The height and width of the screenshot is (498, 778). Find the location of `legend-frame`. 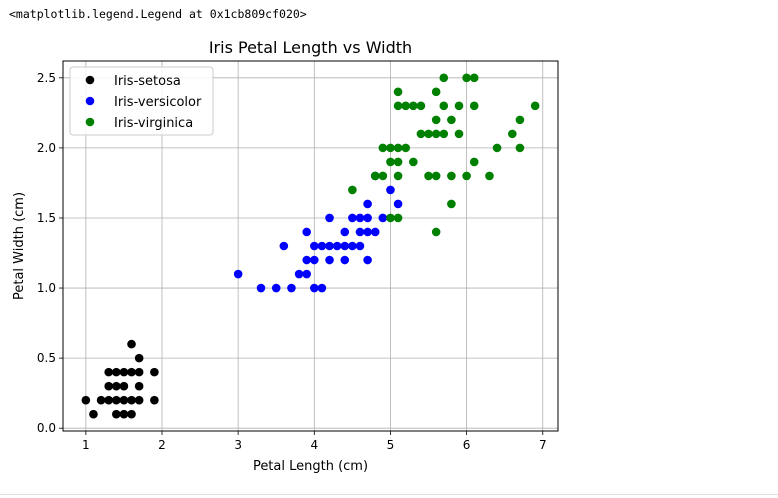

legend-frame is located at coordinates (141, 101).